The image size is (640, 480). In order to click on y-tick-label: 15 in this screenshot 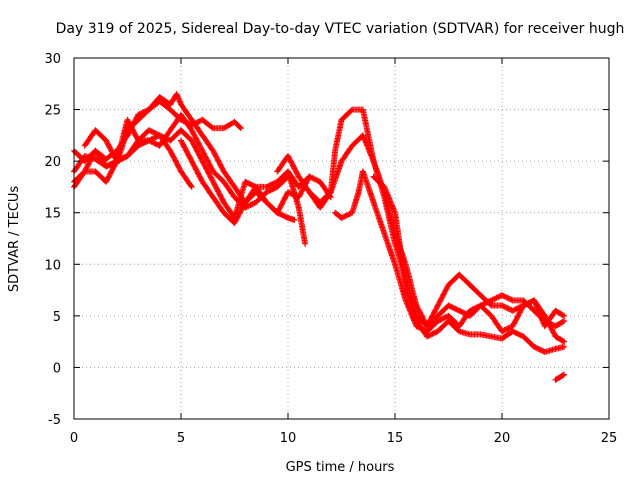, I will do `click(52, 214)`.